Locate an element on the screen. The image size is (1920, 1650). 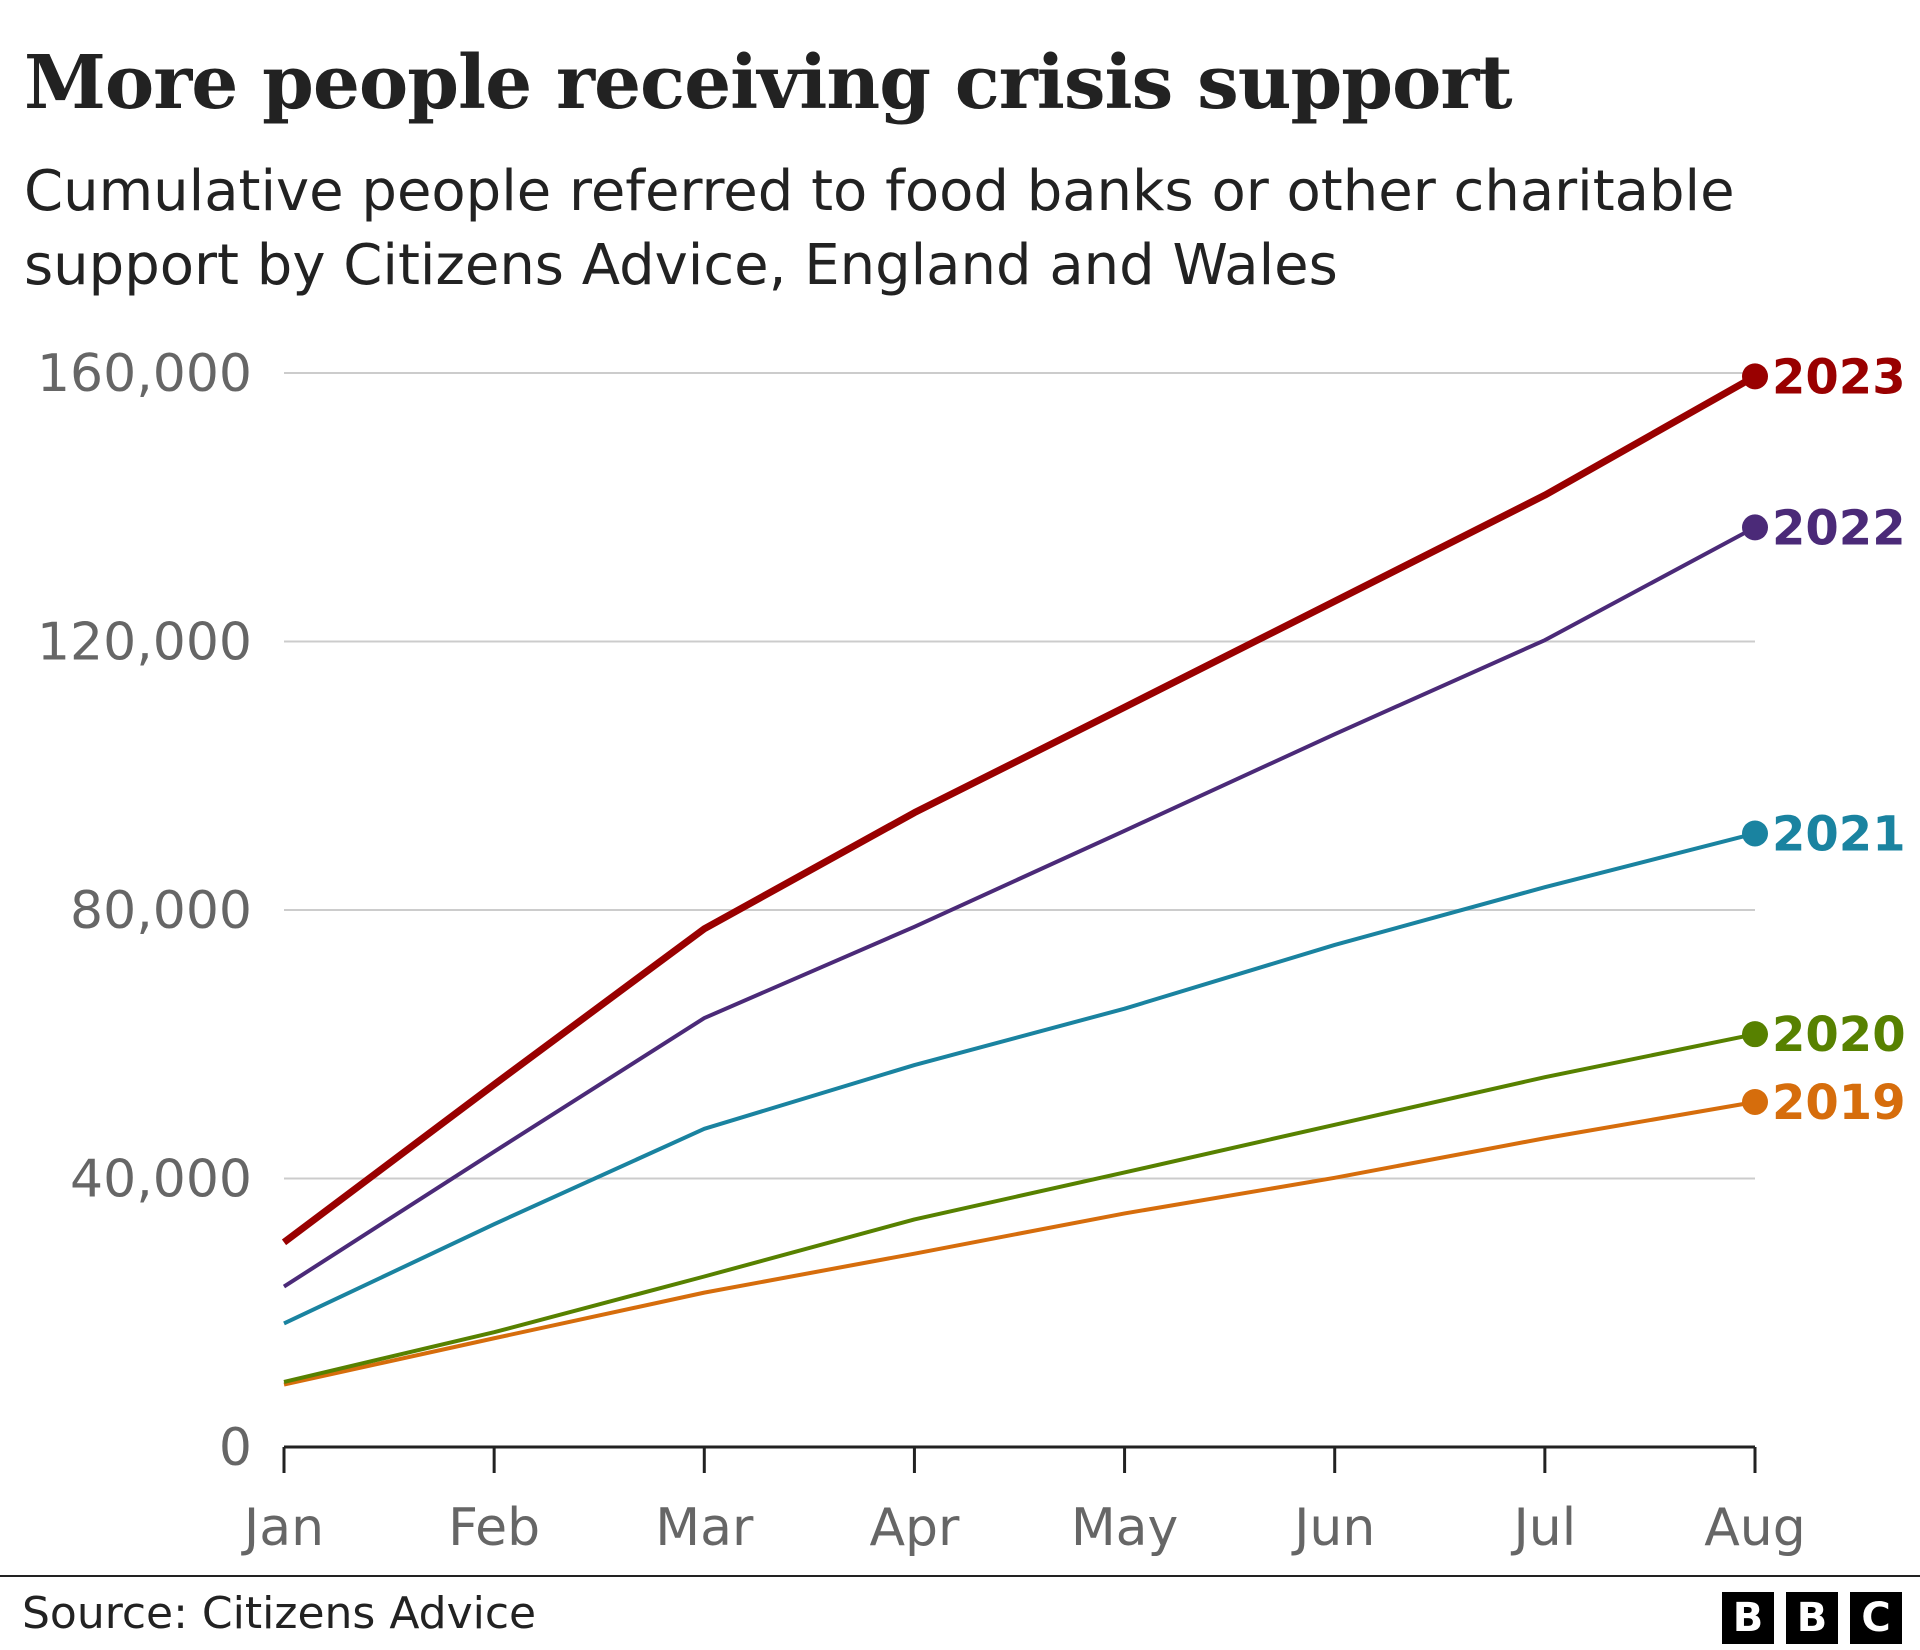
x-tick-label: Jan is located at coordinates (282, 1528).